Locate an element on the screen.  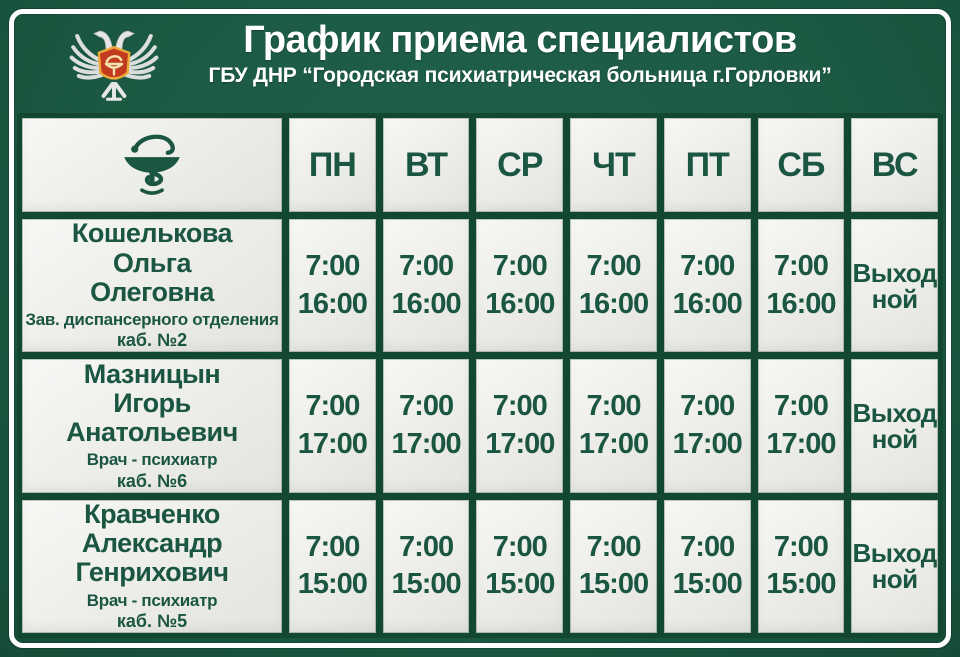
doctor-name-line: Мазницын is located at coordinates (152, 374).